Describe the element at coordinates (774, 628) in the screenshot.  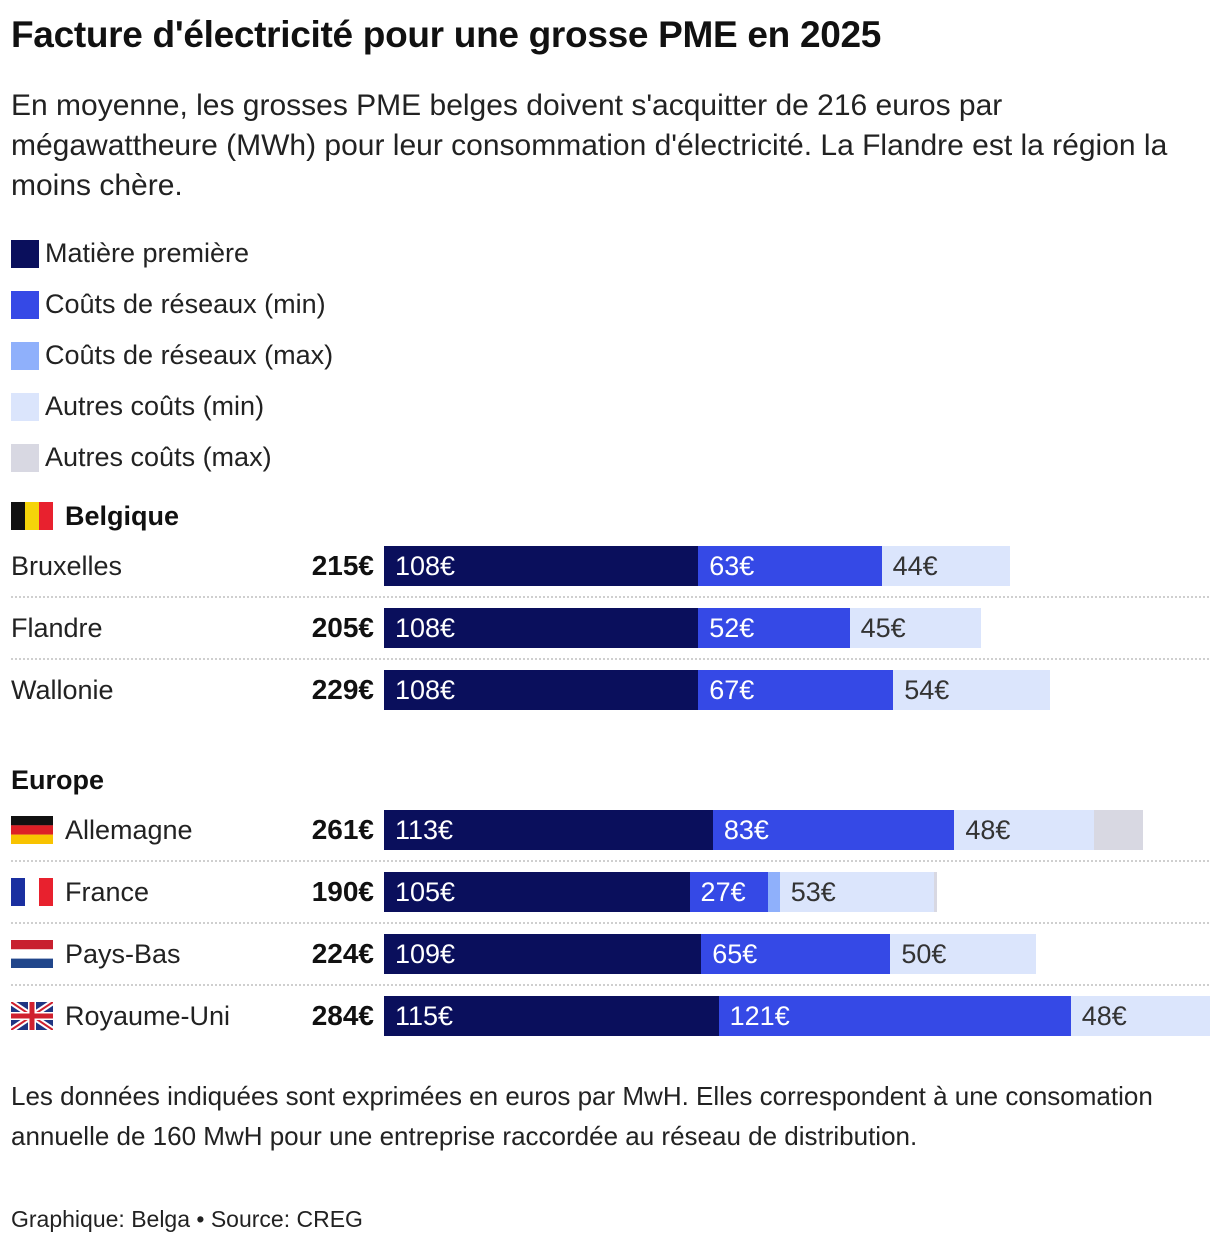
I see `bar-segment: 52€` at that location.